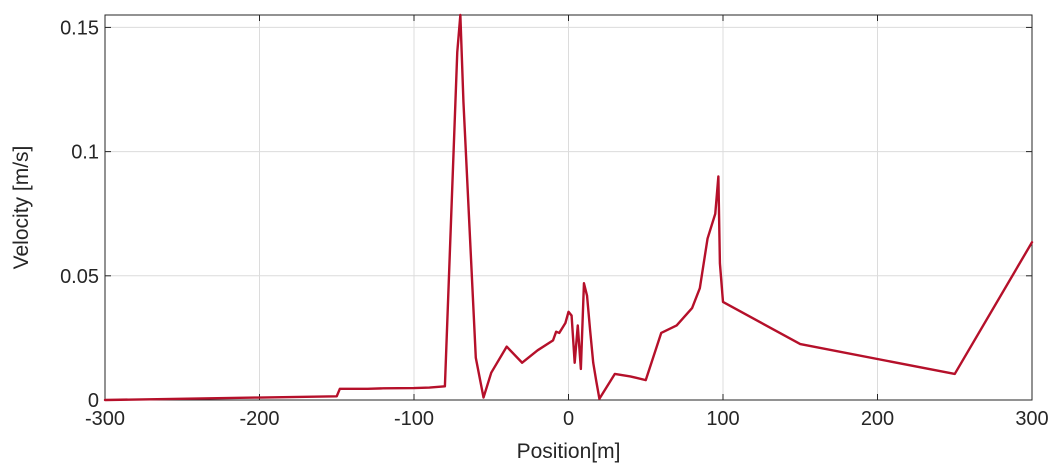 The width and height of the screenshot is (1054, 471). Describe the element at coordinates (568, 419) in the screenshot. I see `x-tick-label: 0` at that location.